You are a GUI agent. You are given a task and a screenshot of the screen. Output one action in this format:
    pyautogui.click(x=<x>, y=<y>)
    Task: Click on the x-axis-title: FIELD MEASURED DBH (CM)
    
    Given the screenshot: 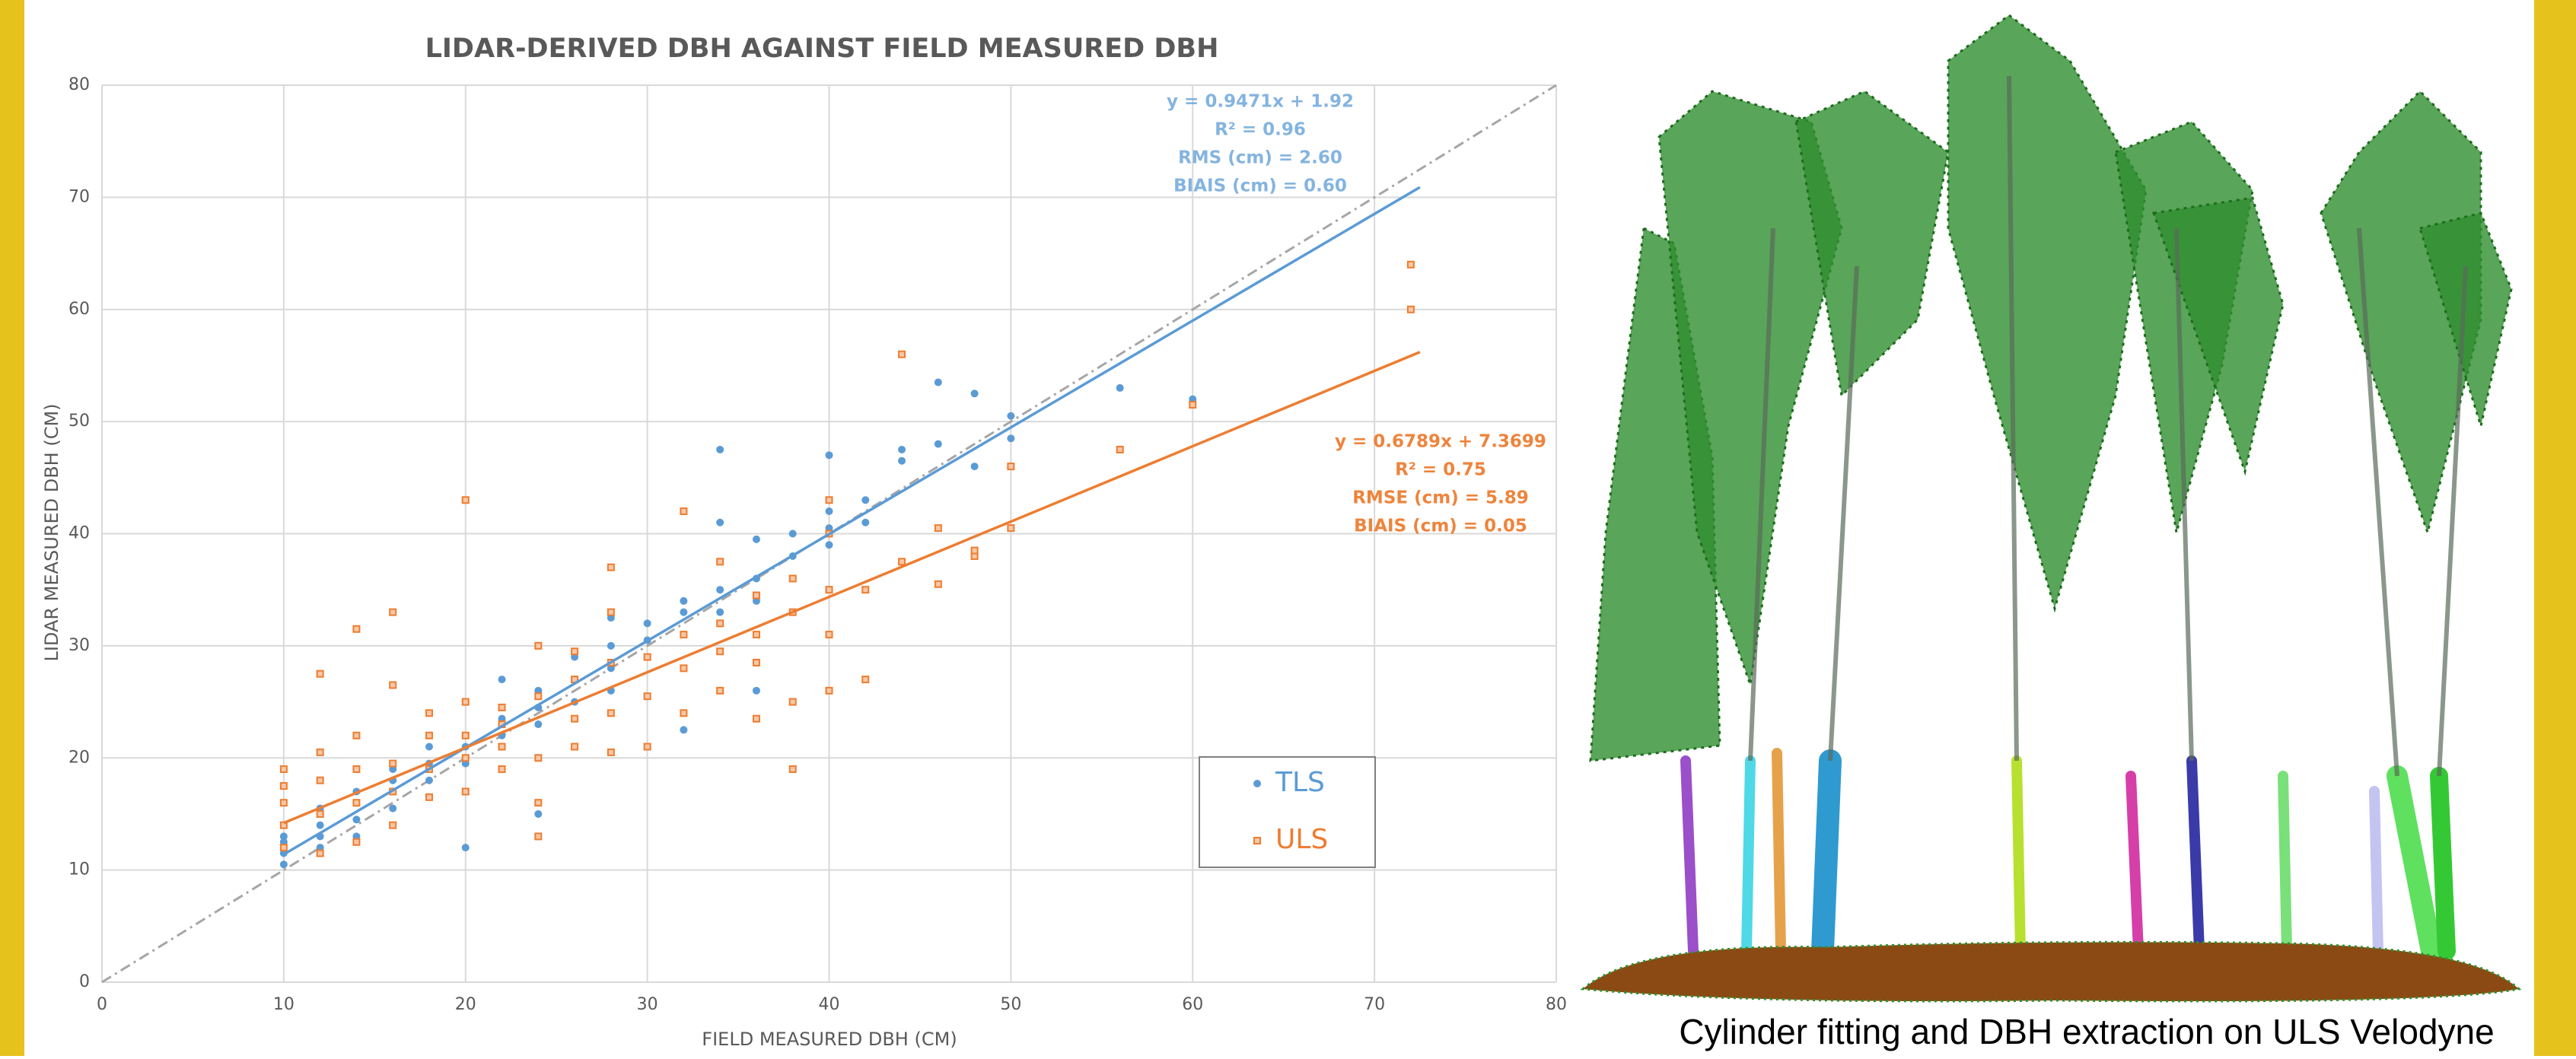 What is the action you would take?
    pyautogui.click(x=829, y=1039)
    